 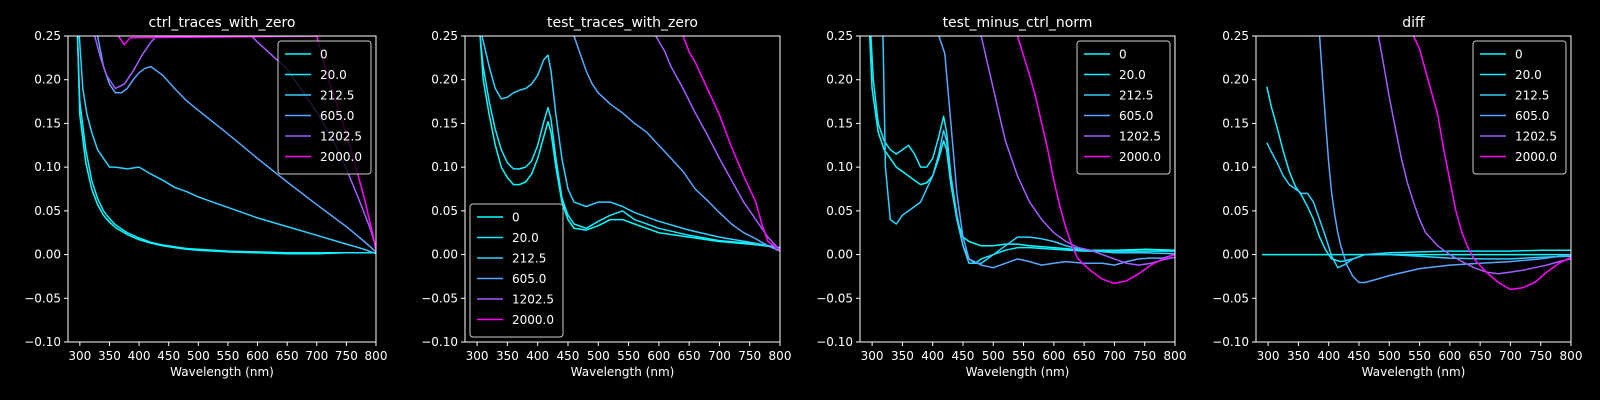 What do you see at coordinates (1018, 23) in the screenshot?
I see `chart-title: test_minus_ctrl_norm` at bounding box center [1018, 23].